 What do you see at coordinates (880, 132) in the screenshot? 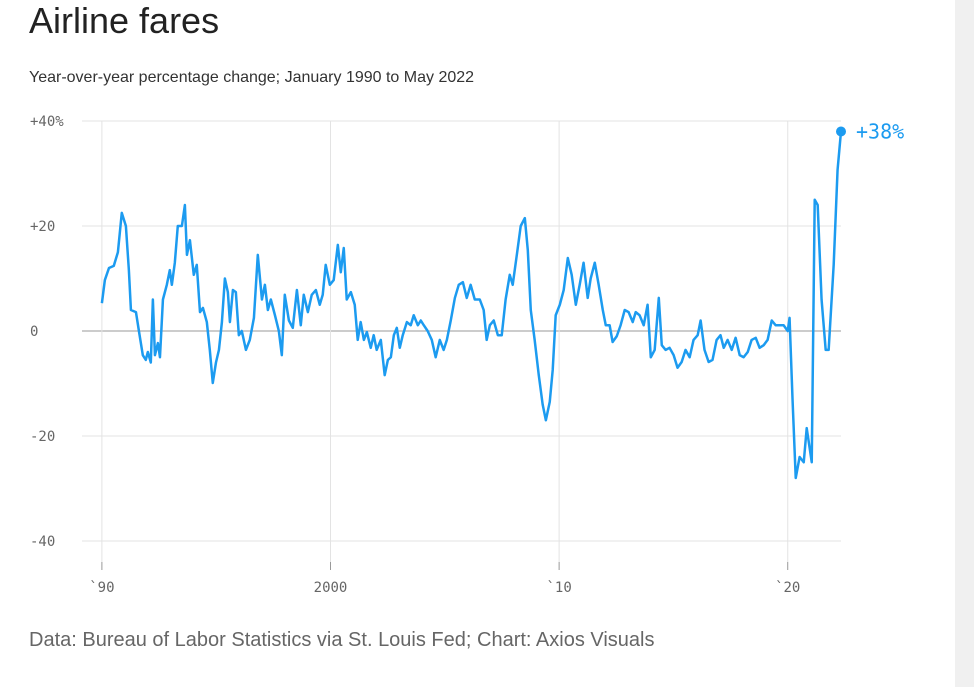
I see `end-label: +38%` at bounding box center [880, 132].